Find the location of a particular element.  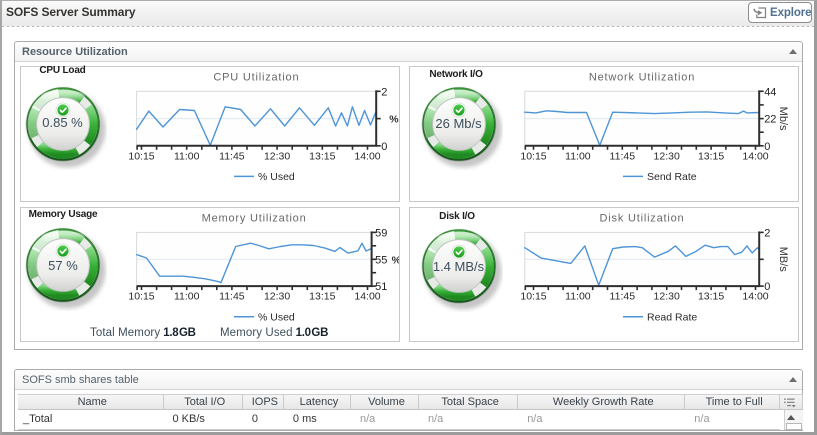

svg-text: 59 is located at coordinates (381, 233).